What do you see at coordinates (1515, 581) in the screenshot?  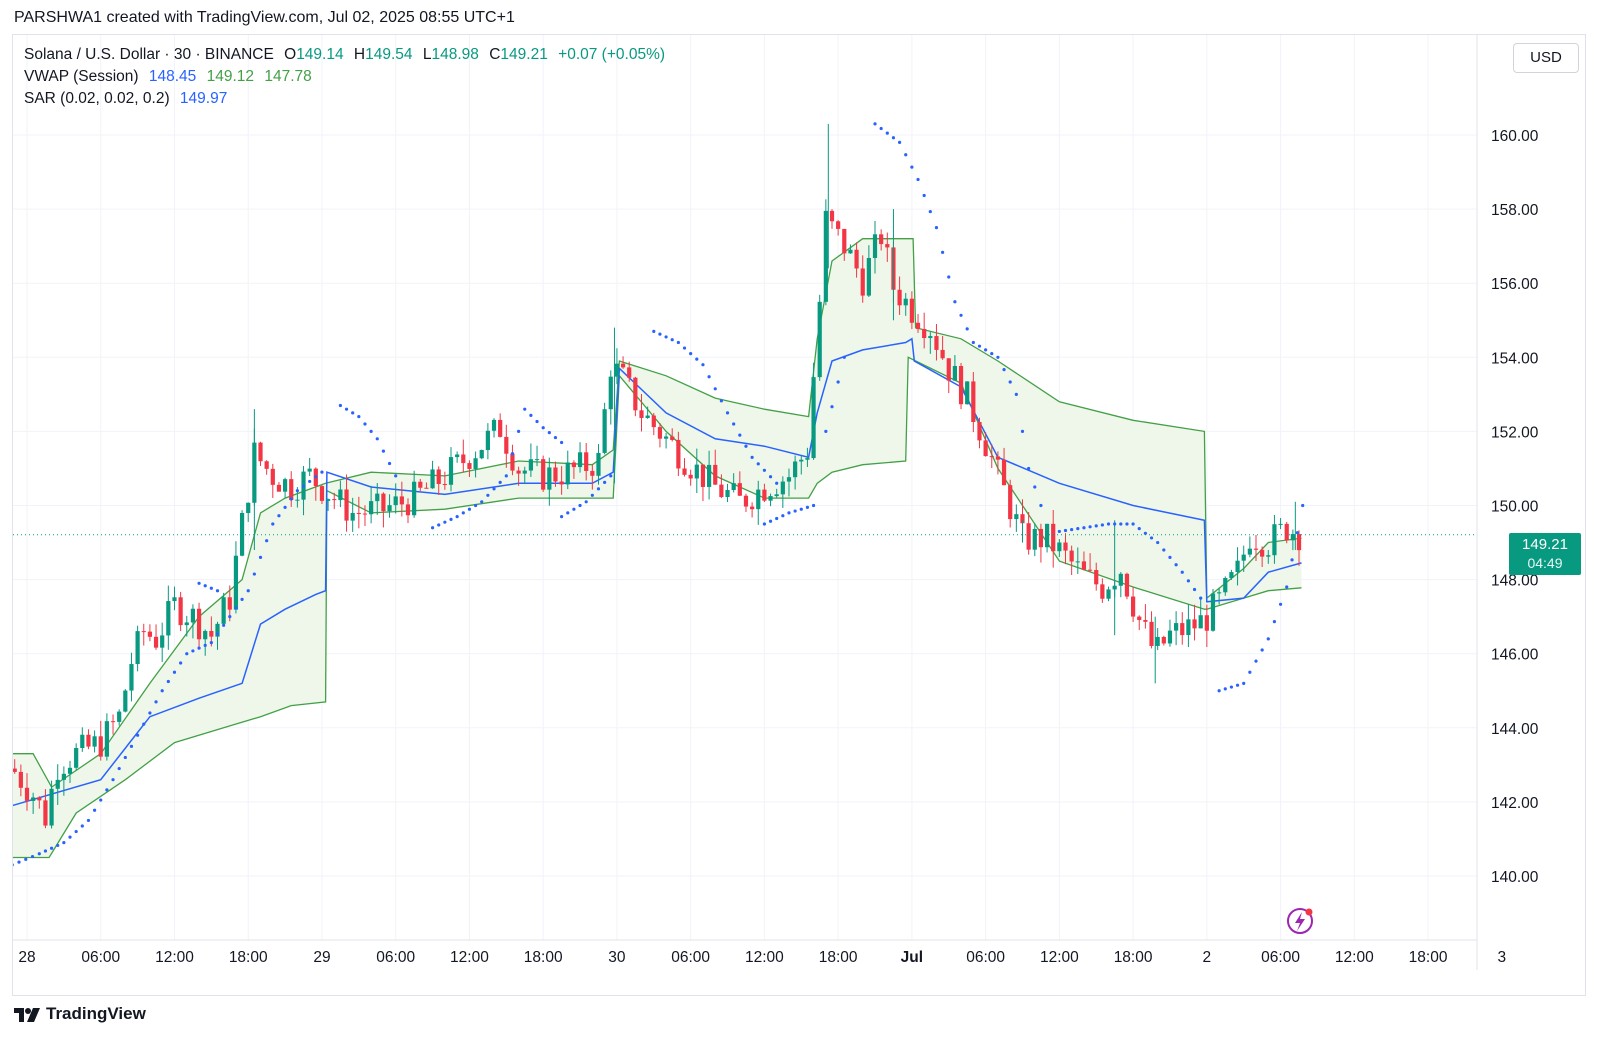 I see `y-tick-label: 148.00` at bounding box center [1515, 581].